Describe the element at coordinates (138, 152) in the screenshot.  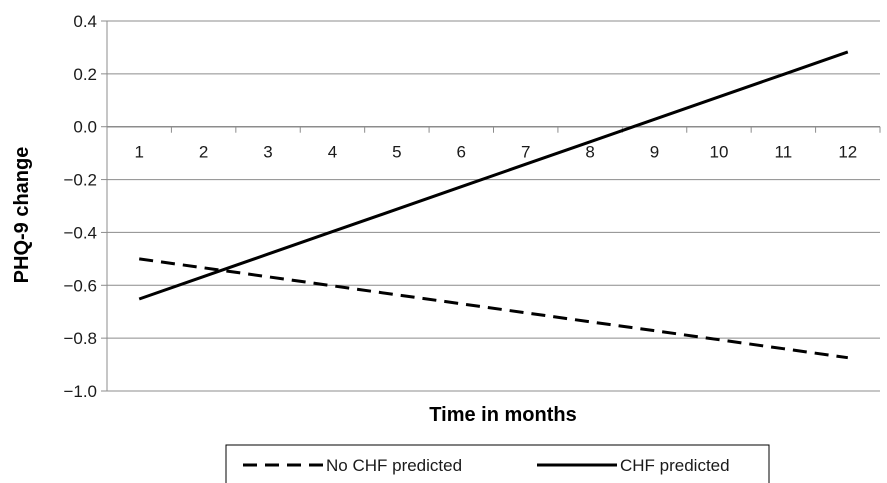
I see `x-tick-label: 1` at that location.